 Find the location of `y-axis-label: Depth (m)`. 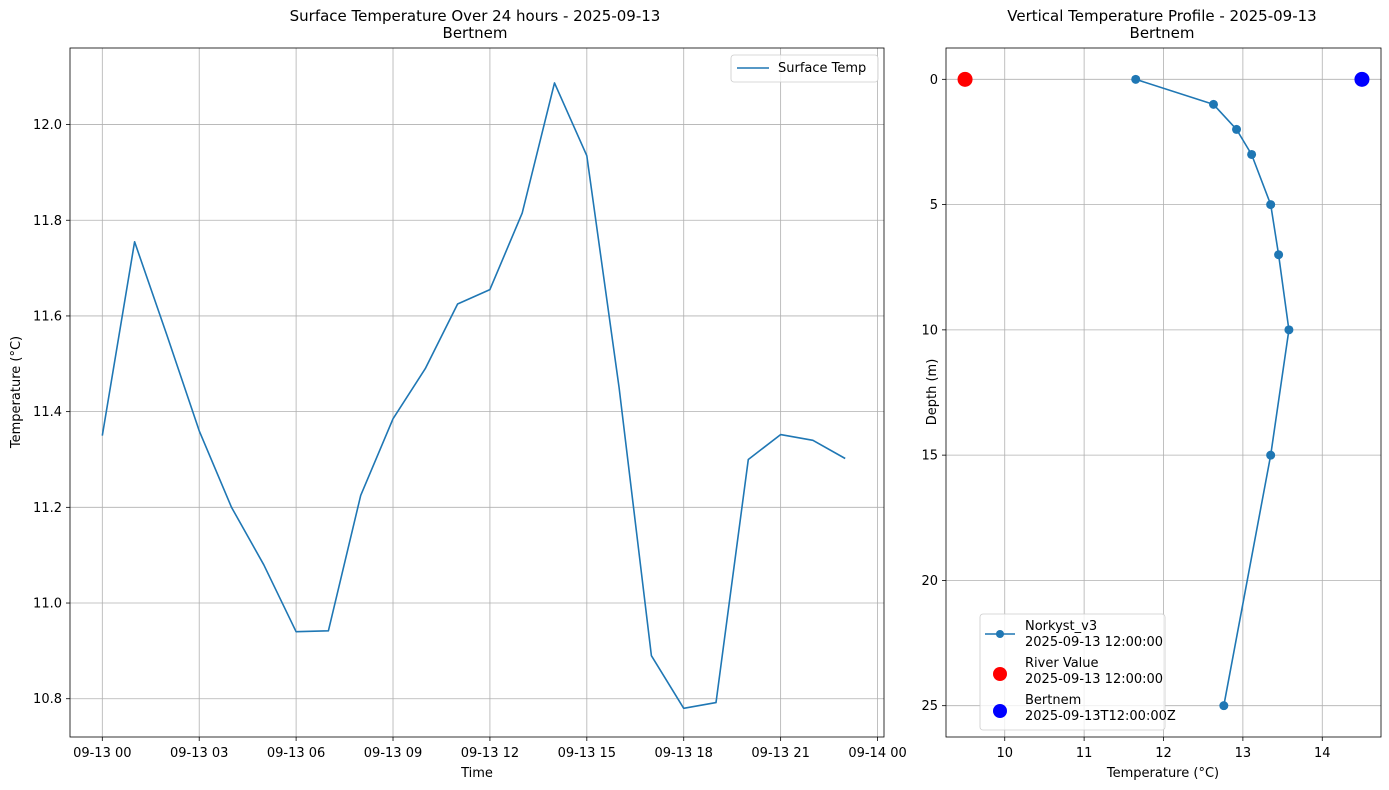

y-axis-label: Depth (m) is located at coordinates (932, 392).